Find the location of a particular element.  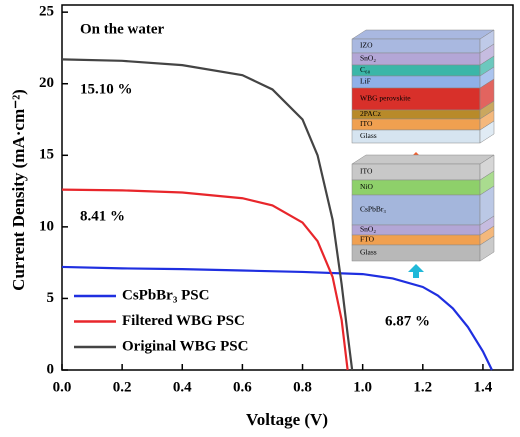

layer-label: 2PACz is located at coordinates (371, 113).